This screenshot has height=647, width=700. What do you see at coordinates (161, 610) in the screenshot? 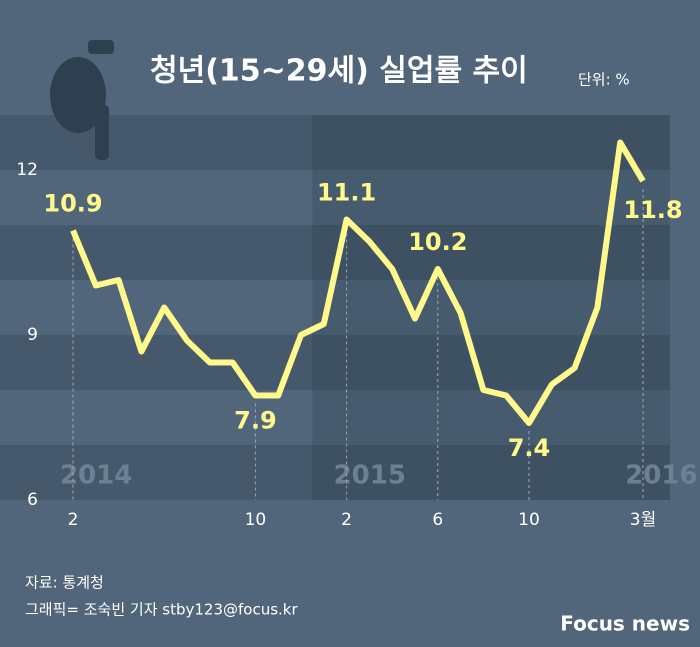
I see `credit: 그래픽= 조숙빈 기자 stby123@focus.kr` at bounding box center [161, 610].